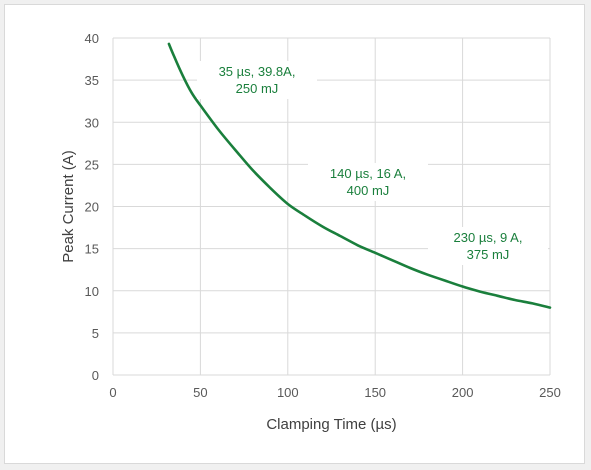 The image size is (591, 470). I want to click on x-tick-label: 50, so click(200, 392).